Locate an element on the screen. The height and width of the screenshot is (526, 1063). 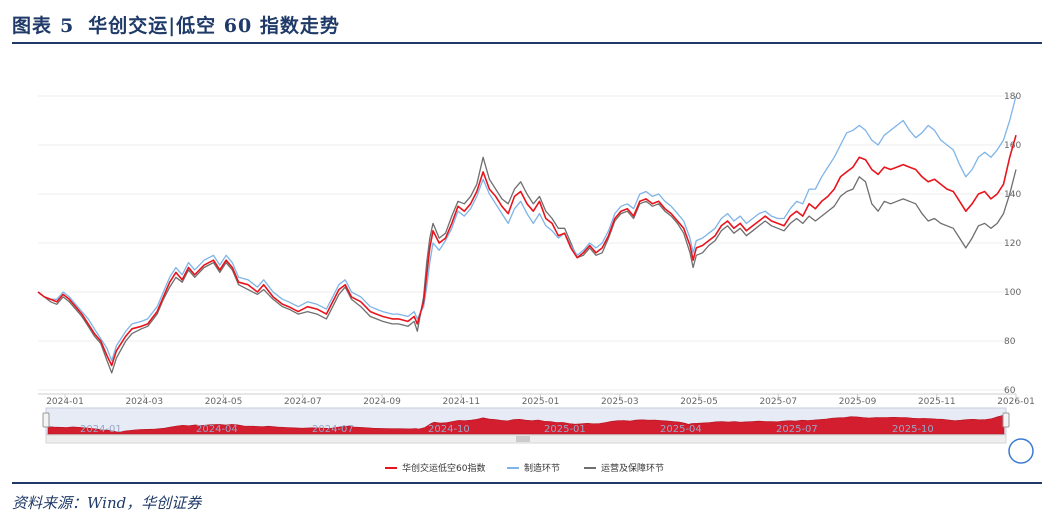
navigator-label: 2025-10 is located at coordinates (913, 429).